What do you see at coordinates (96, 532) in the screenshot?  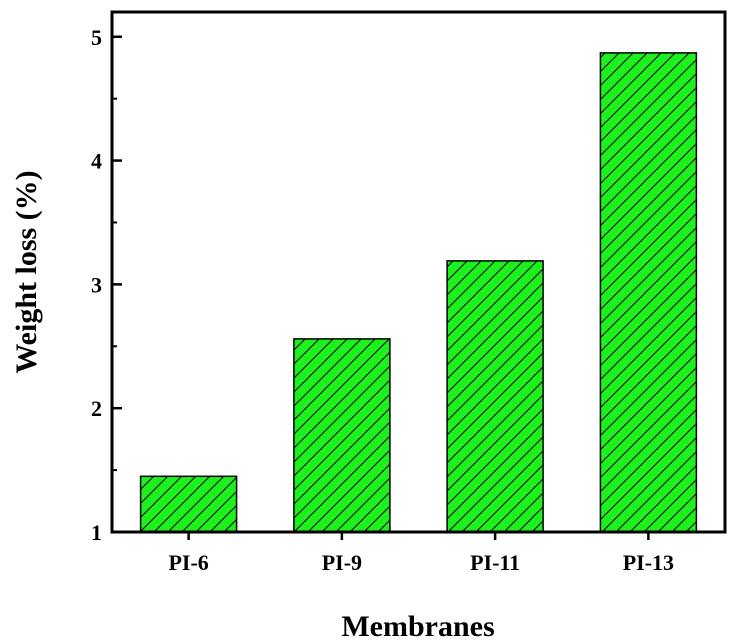 I see `y-tick-label: 1` at bounding box center [96, 532].